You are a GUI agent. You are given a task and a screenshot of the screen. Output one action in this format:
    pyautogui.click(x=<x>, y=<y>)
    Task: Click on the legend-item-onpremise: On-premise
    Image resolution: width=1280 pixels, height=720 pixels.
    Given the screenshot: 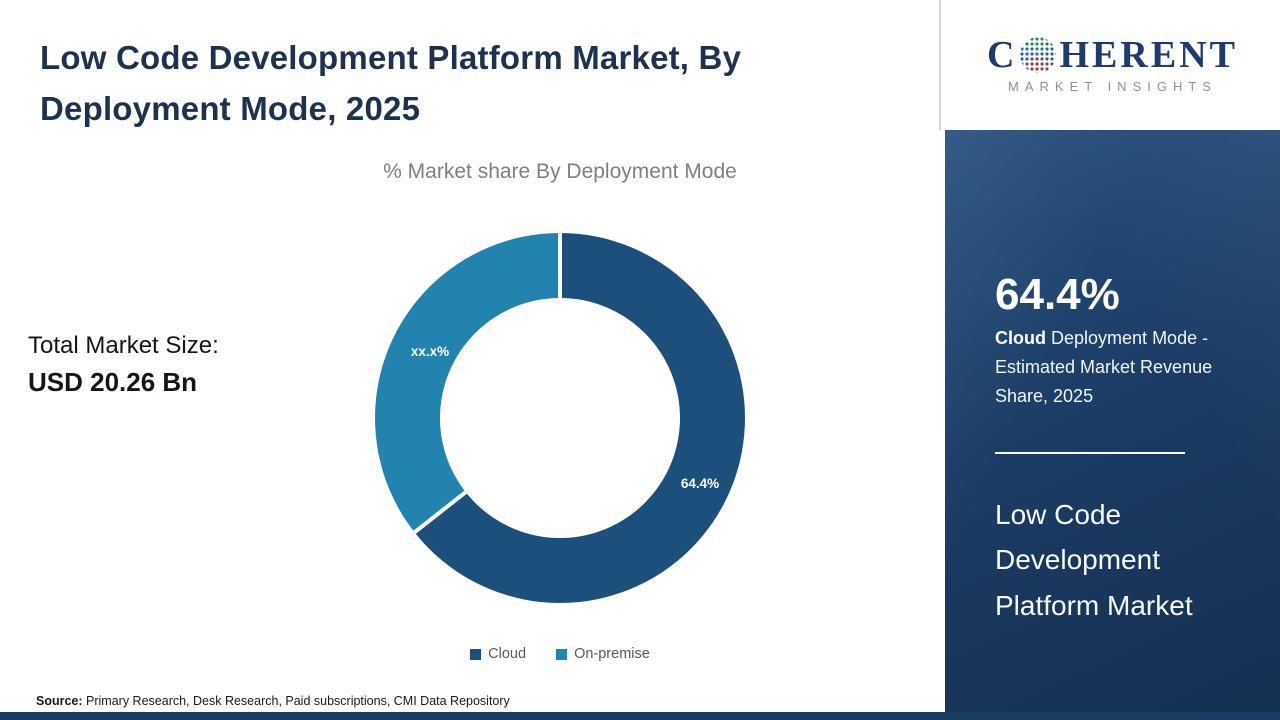 What is the action you would take?
    pyautogui.click(x=603, y=654)
    